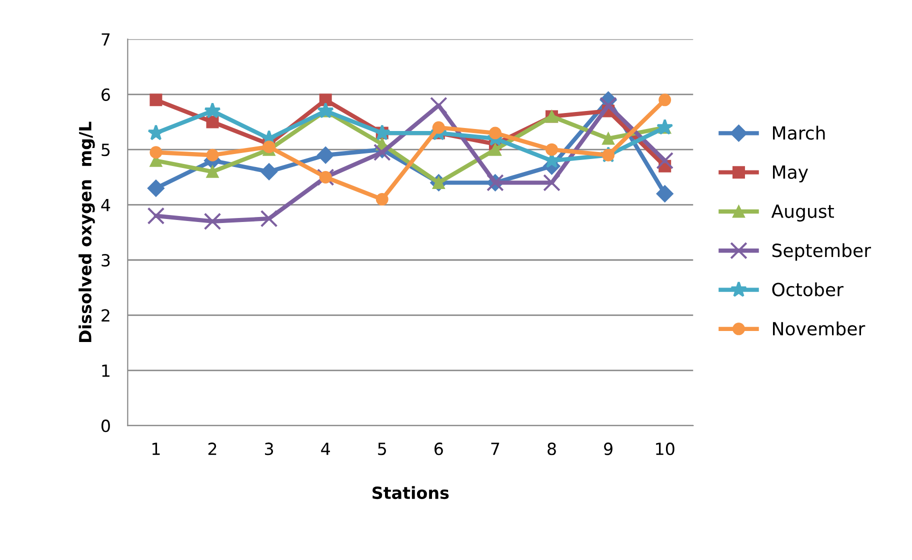 This screenshot has width=912, height=560. I want to click on legend-label: August, so click(802, 213).